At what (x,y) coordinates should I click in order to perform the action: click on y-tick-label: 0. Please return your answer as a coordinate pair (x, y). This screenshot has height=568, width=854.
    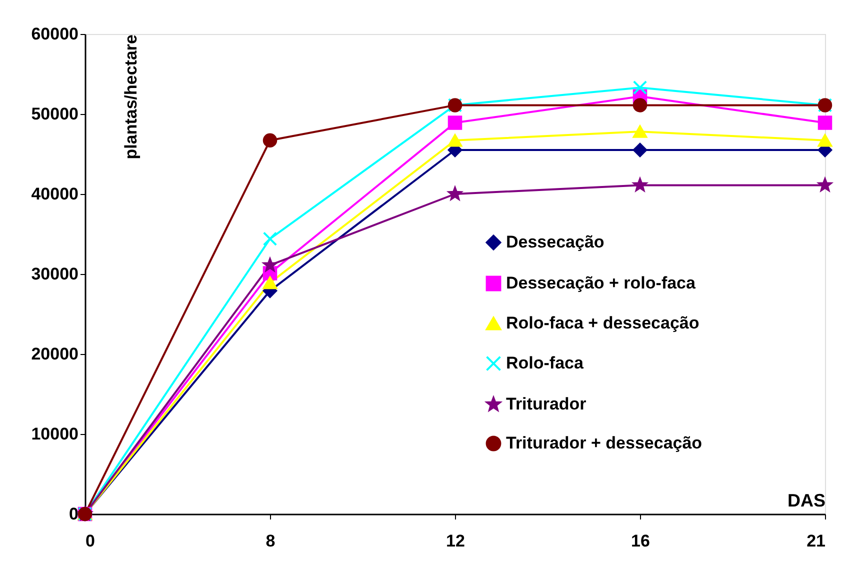
    Looking at the image, I should click on (73, 514).